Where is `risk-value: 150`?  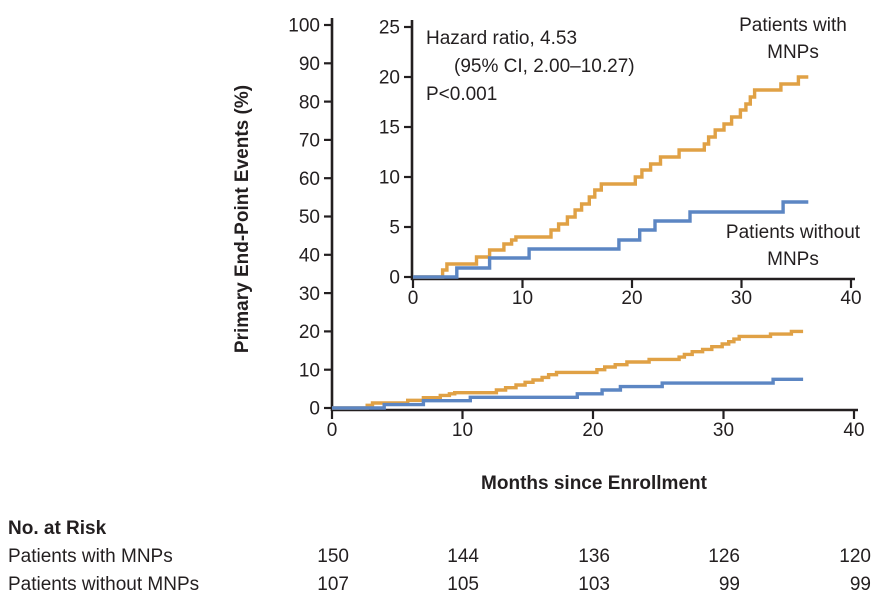
risk-value: 150 is located at coordinates (333, 556).